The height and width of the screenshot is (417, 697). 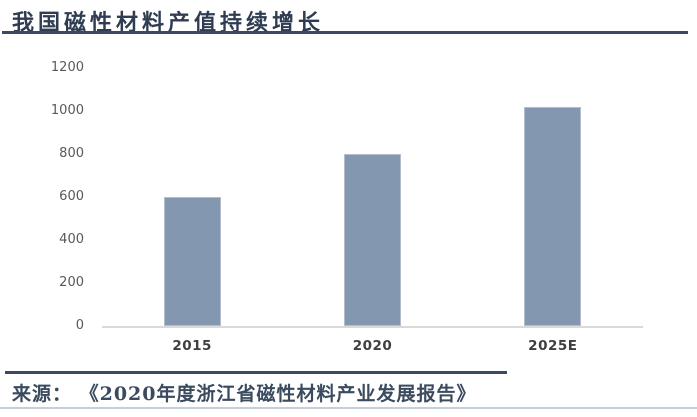 What do you see at coordinates (67, 110) in the screenshot?
I see `y-tick-label: 1000` at bounding box center [67, 110].